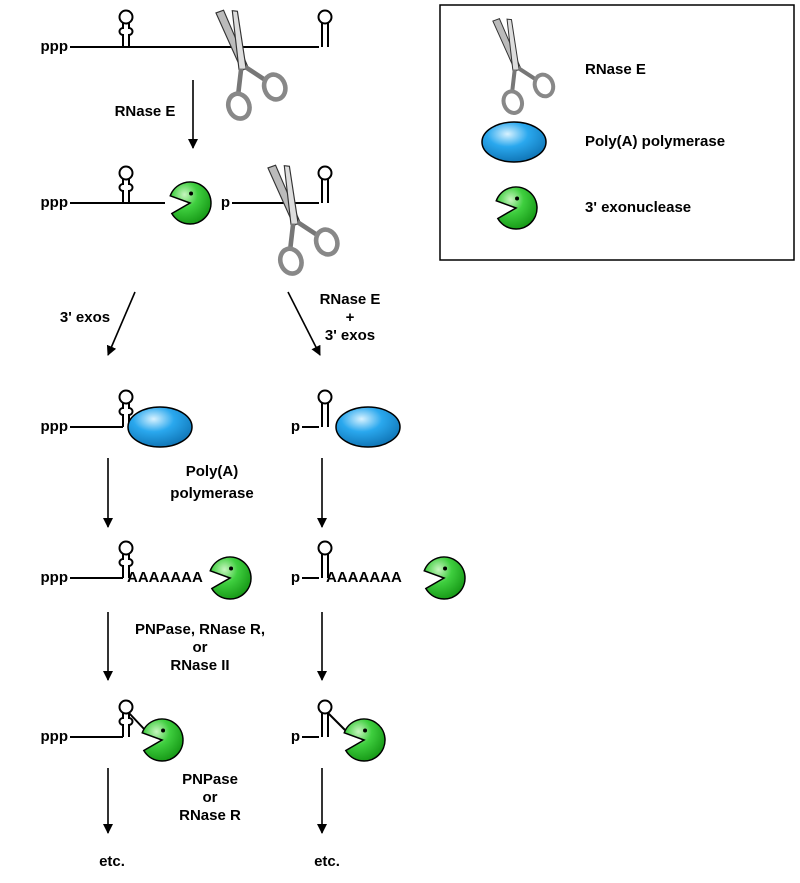  Describe the element at coordinates (615, 69) in the screenshot. I see `legend-label: RNase E` at that location.